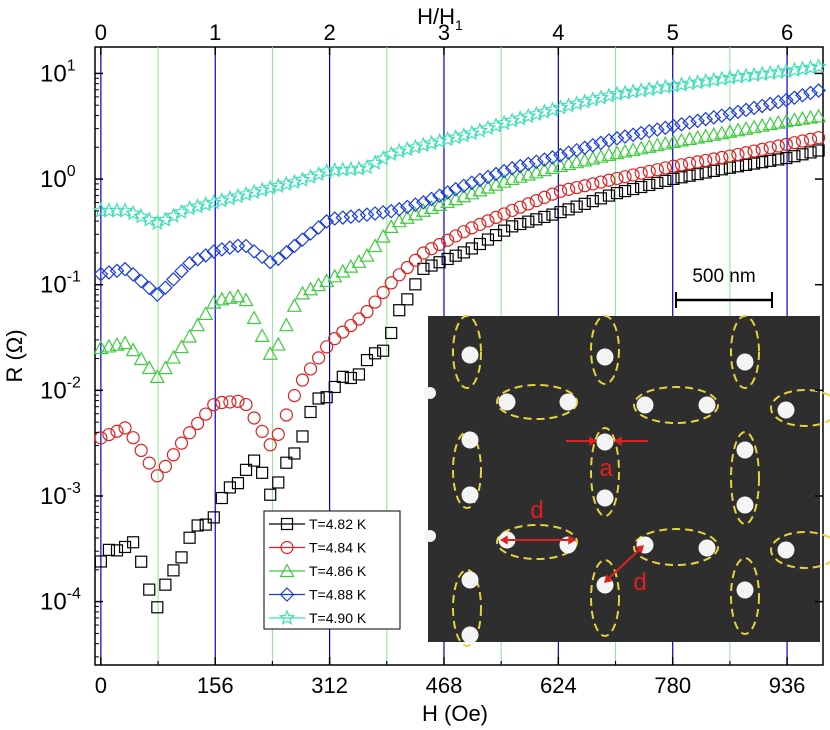  I want to click on diameter-arrowhead-right, so click(618, 441).